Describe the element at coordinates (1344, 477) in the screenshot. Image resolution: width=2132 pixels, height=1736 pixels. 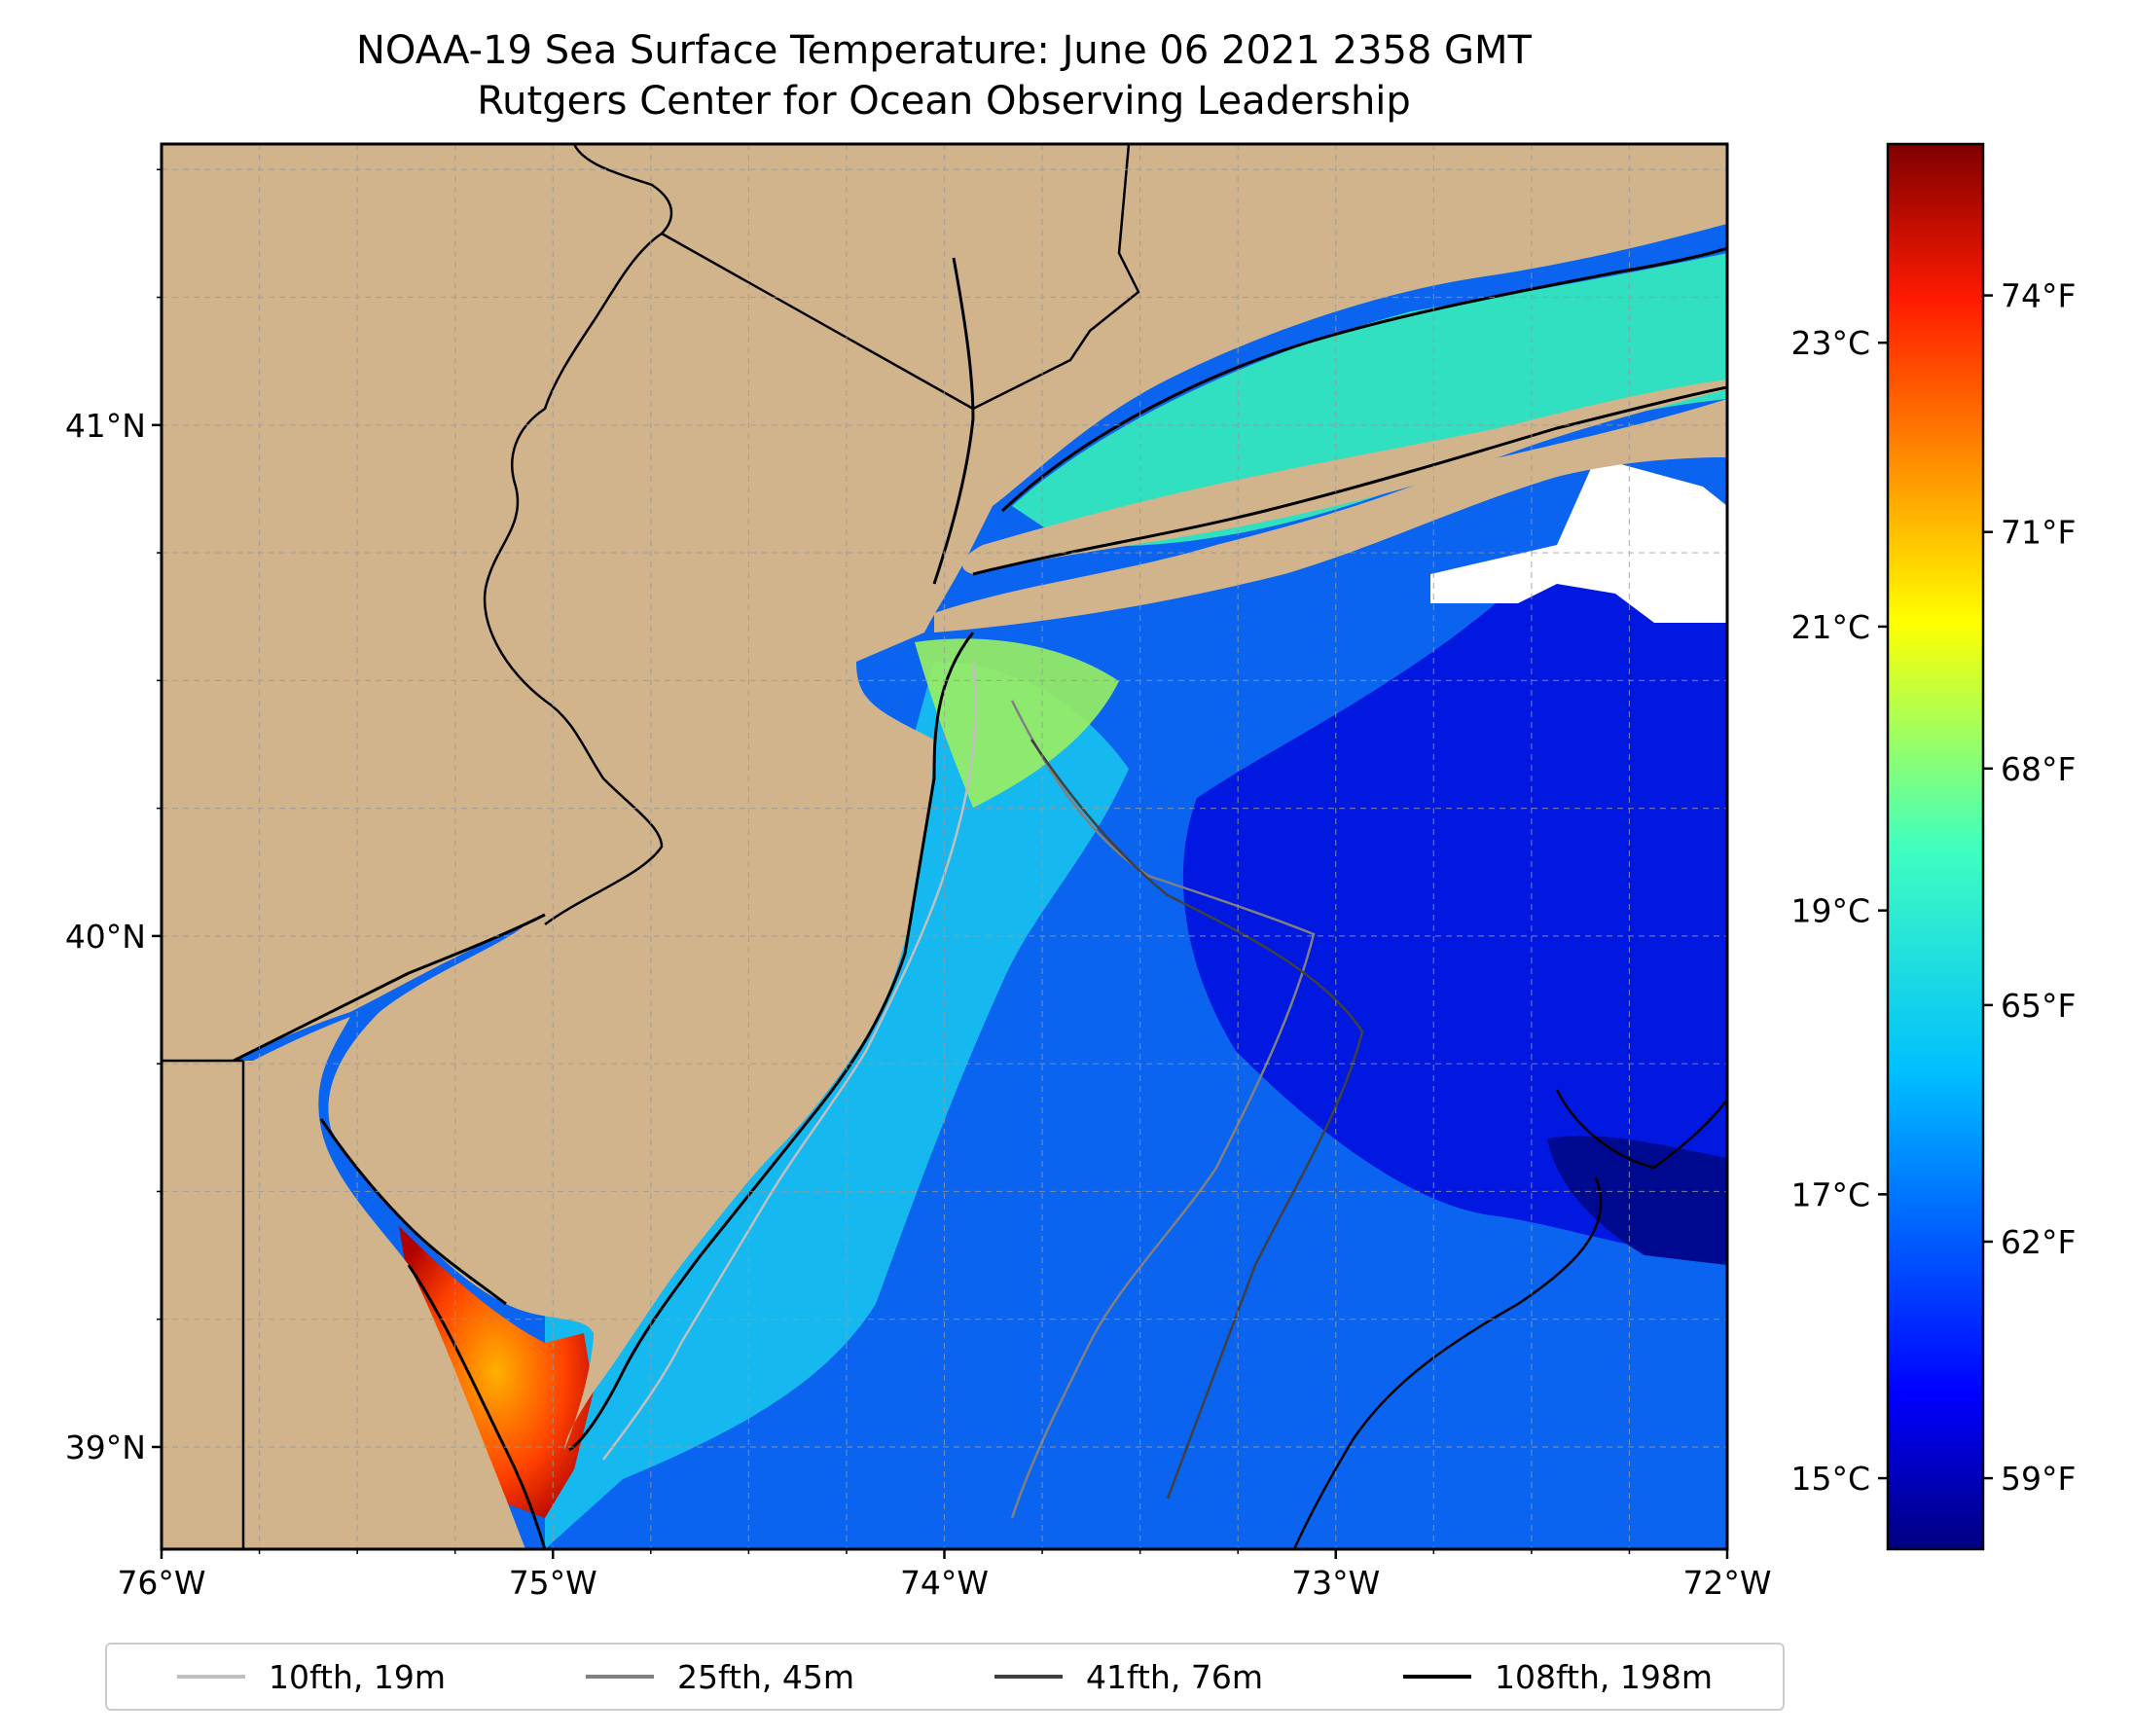
I see `land-long-island` at that location.